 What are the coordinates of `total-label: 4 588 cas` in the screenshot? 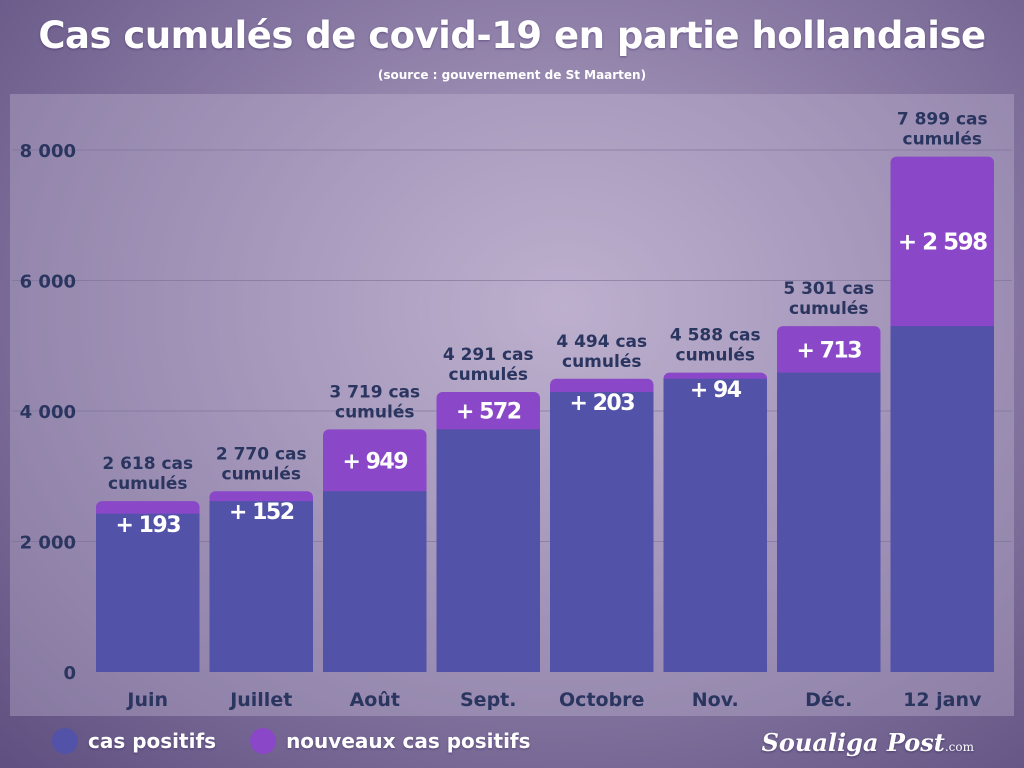 It's located at (715, 336).